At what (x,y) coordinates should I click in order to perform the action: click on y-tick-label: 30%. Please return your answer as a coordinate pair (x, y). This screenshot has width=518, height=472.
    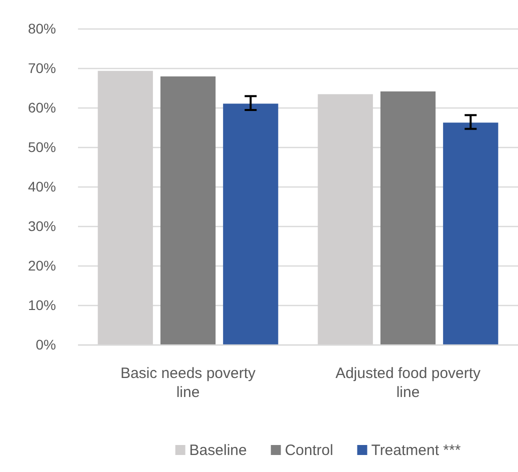
    Looking at the image, I should click on (42, 226).